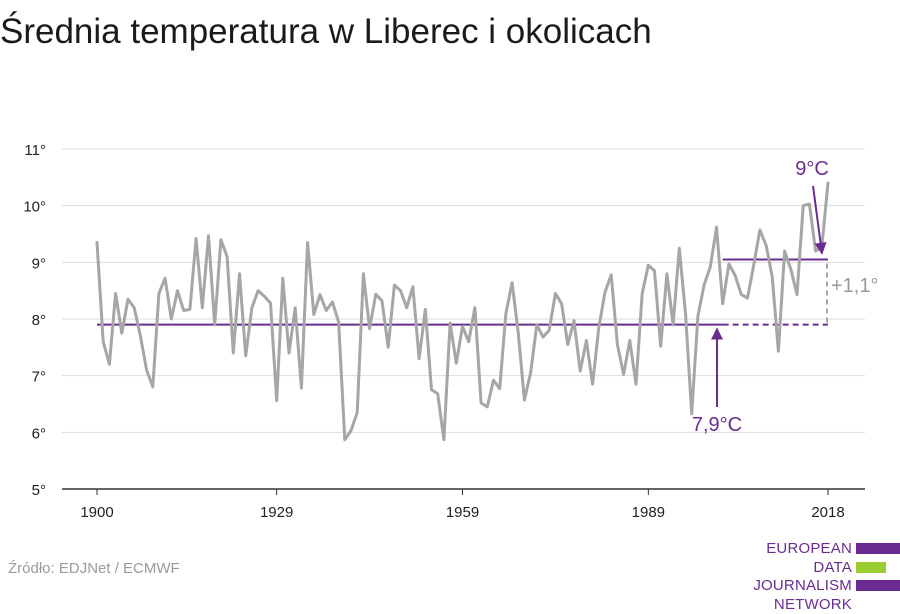  I want to click on edjnet-logo: EUROPEAN DATA JOURNALISM NETWORK, so click(806, 568).